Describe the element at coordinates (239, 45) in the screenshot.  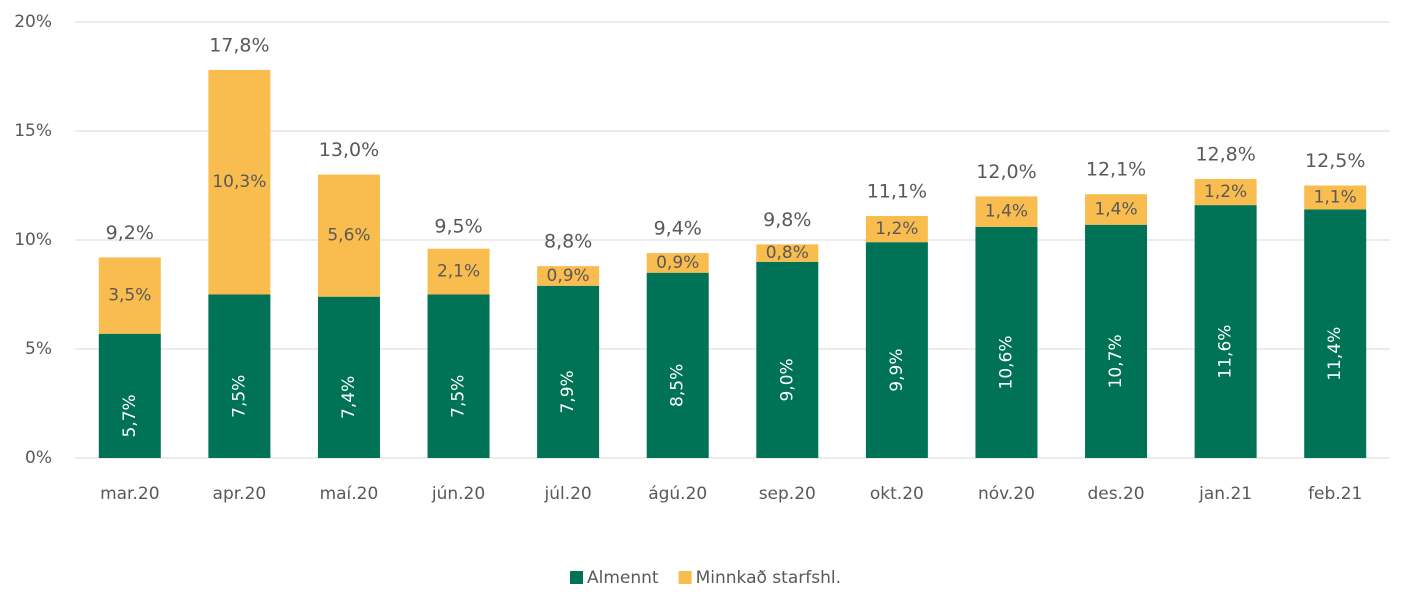
I see `total-label: 17,8%` at that location.